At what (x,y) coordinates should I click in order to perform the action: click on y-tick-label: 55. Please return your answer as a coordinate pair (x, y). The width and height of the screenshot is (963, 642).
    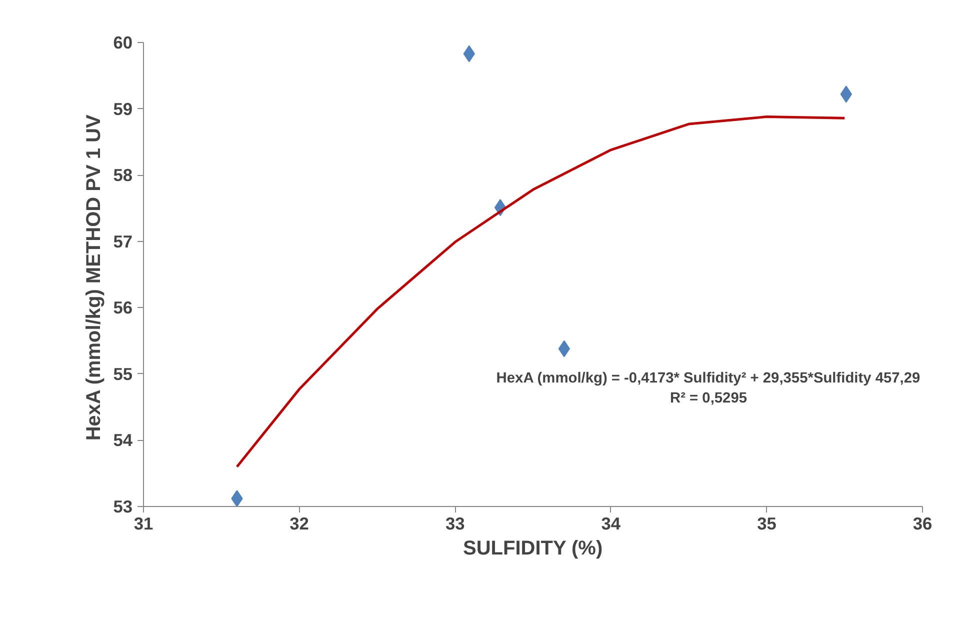
    Looking at the image, I should click on (123, 374).